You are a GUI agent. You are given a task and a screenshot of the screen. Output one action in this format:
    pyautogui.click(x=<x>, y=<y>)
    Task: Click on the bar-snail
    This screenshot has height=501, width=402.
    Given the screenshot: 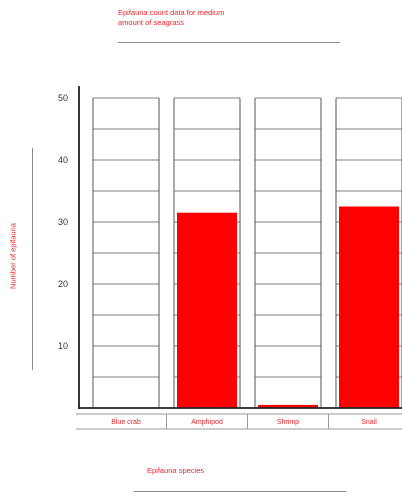 What is the action you would take?
    pyautogui.click(x=369, y=307)
    